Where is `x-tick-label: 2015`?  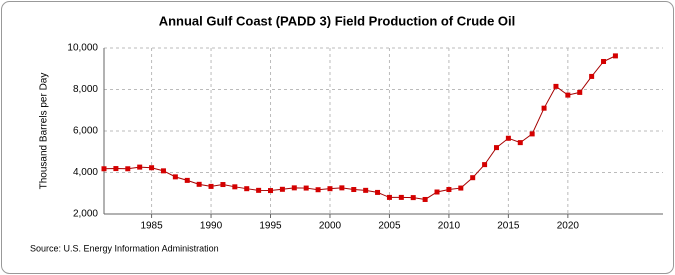 x-tick-label: 2015 is located at coordinates (508, 226).